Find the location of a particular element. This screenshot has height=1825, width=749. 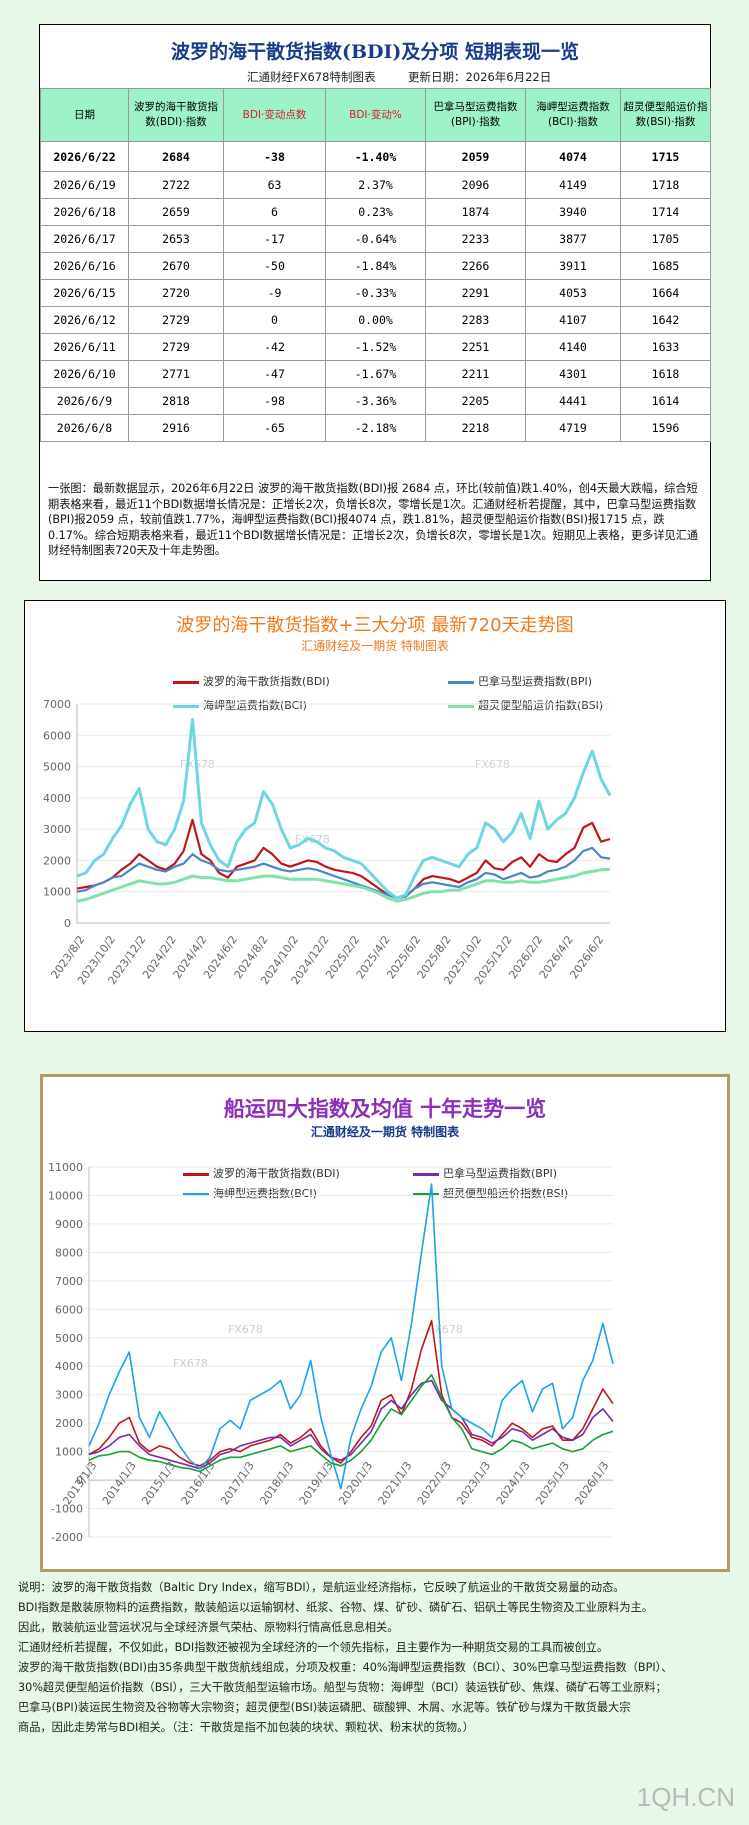

x-tick-label: 2015/1/3 is located at coordinates (158, 1483).